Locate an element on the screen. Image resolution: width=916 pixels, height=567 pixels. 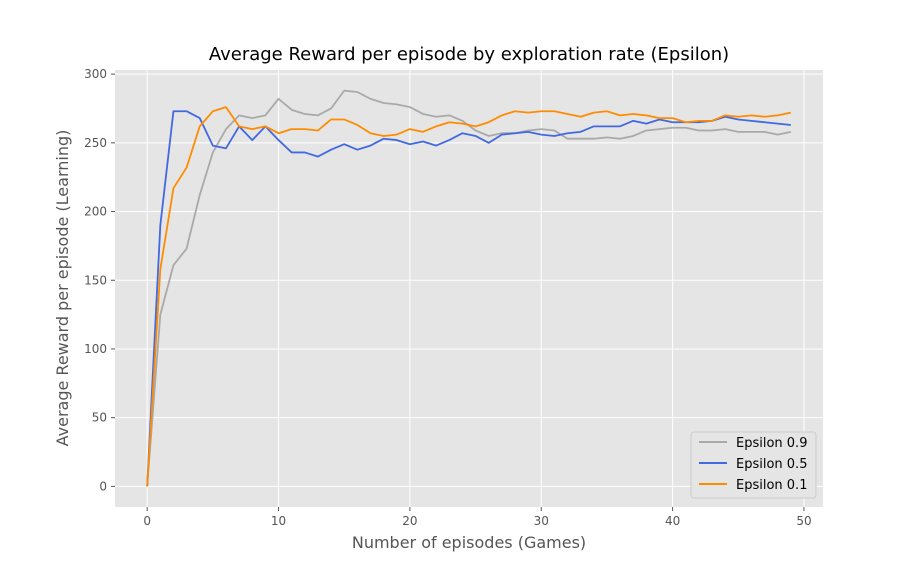
y-tick-label: 150 is located at coordinates (95, 280).